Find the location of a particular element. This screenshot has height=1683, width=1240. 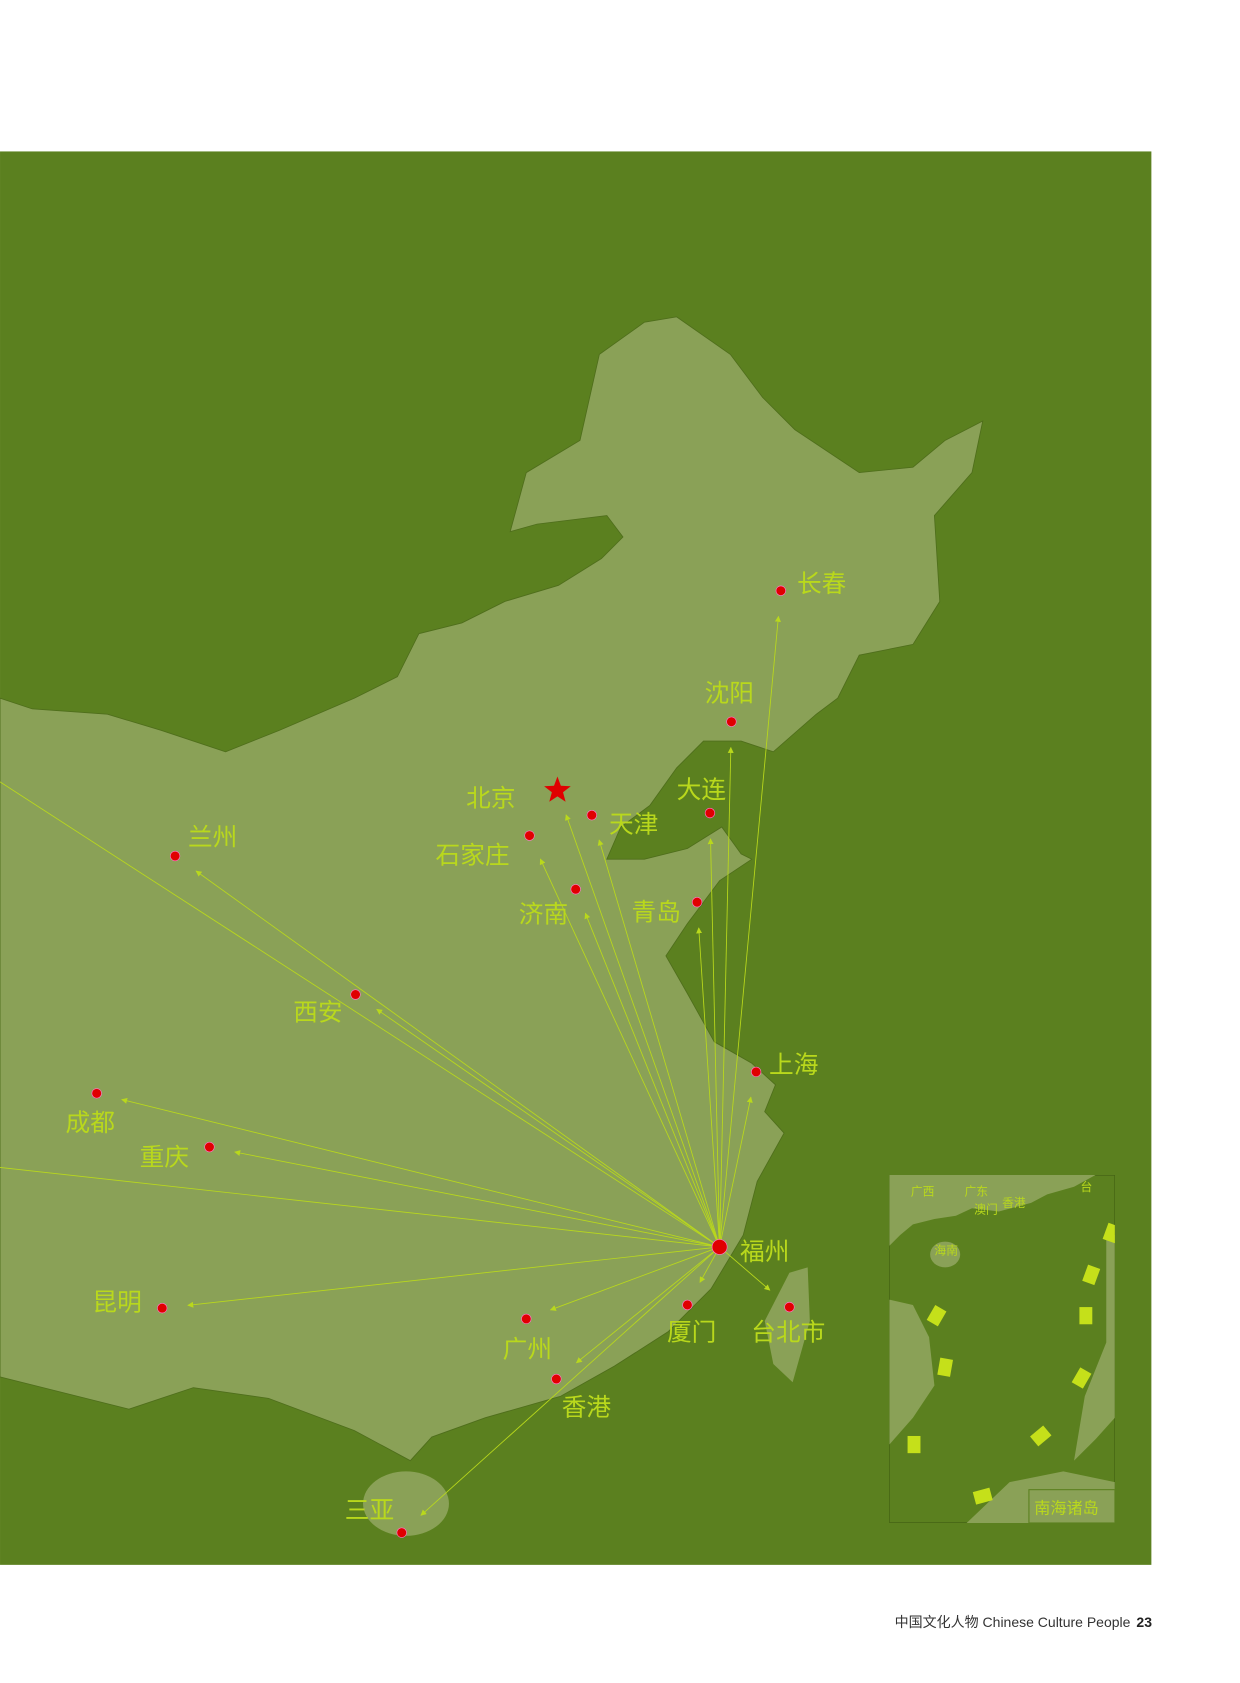

inset-label: 台 is located at coordinates (1086, 1187).